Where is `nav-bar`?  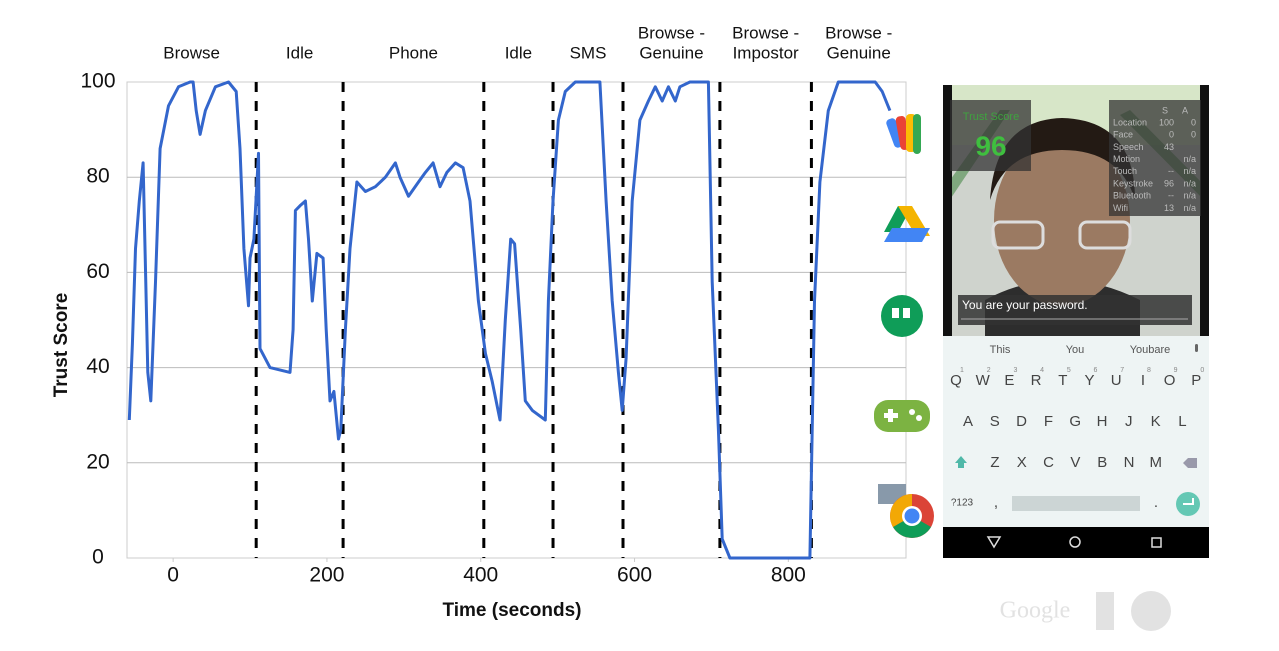
nav-bar is located at coordinates (1076, 542).